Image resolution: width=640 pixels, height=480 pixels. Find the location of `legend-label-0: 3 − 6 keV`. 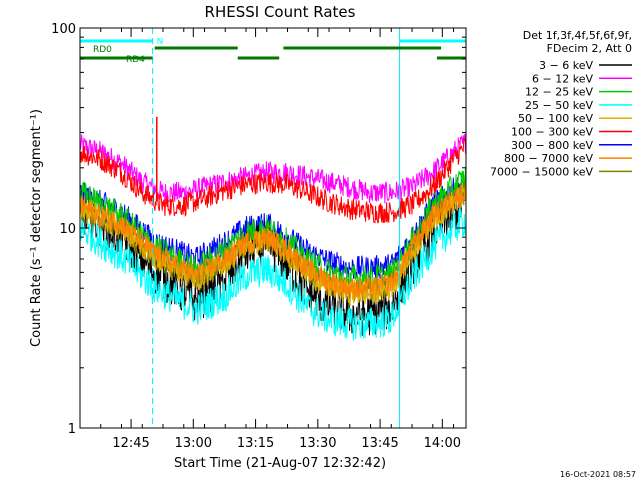

legend-label-0: 3 − 6 keV is located at coordinates (566, 65).